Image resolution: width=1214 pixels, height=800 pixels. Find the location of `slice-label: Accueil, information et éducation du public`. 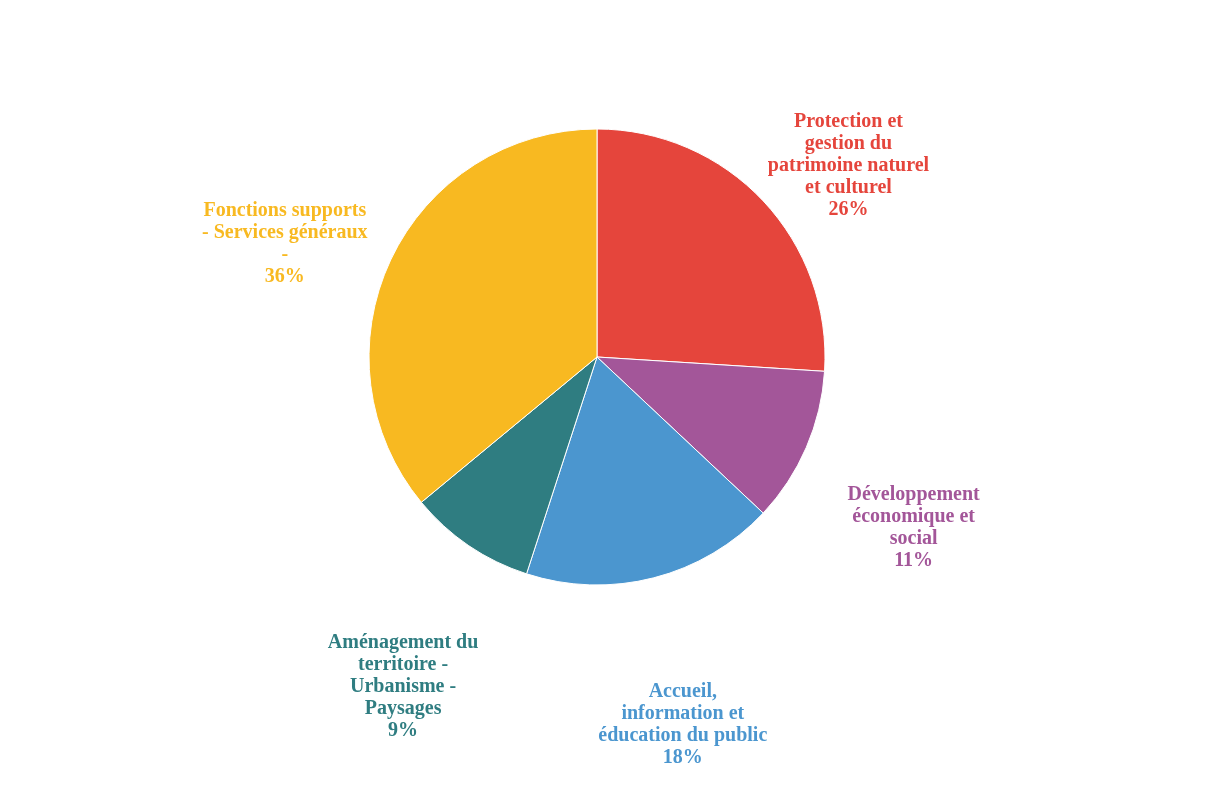

slice-label: Accueil, information et éducation du public is located at coordinates (683, 713).